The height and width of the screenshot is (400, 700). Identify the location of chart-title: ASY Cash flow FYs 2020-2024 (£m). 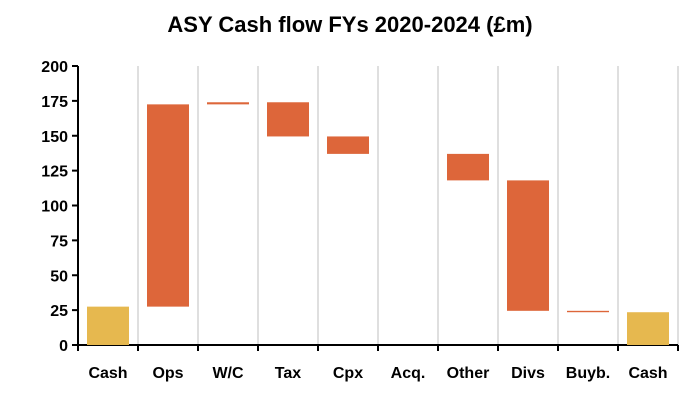
(350, 24).